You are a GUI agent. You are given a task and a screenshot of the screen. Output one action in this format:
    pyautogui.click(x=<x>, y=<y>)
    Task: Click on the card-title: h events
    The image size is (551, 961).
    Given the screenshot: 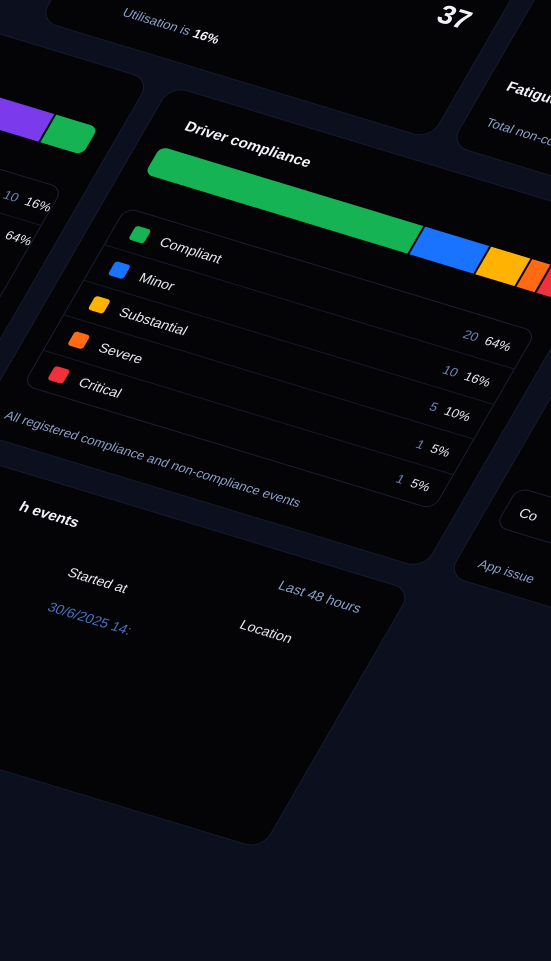 What is the action you would take?
    pyautogui.click(x=49, y=515)
    